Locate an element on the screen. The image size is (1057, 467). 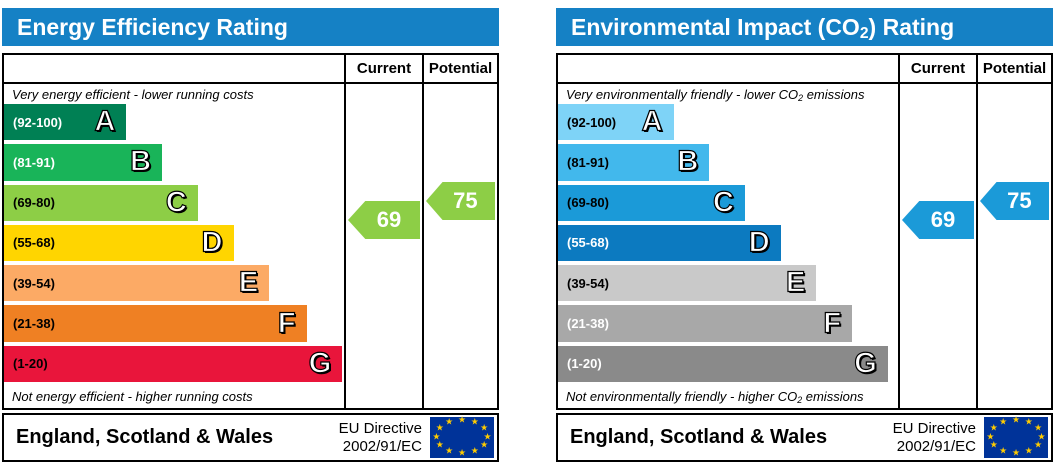
column-header-current: Current is located at coordinates (937, 69).